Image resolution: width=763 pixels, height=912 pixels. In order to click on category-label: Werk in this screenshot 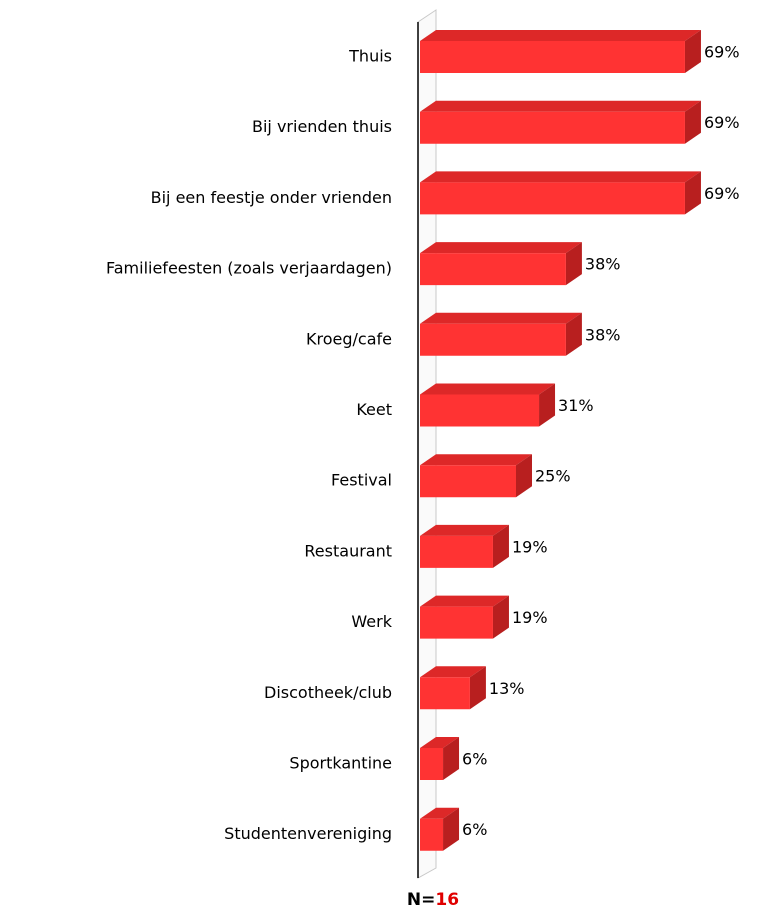, I will do `click(371, 621)`.